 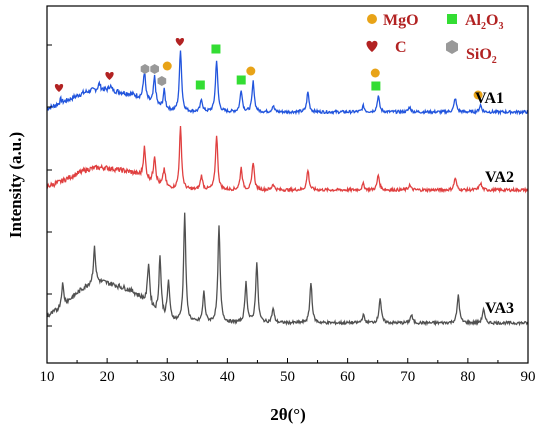 I want to click on legend-label-sio2: SiO2, so click(x=481, y=56).